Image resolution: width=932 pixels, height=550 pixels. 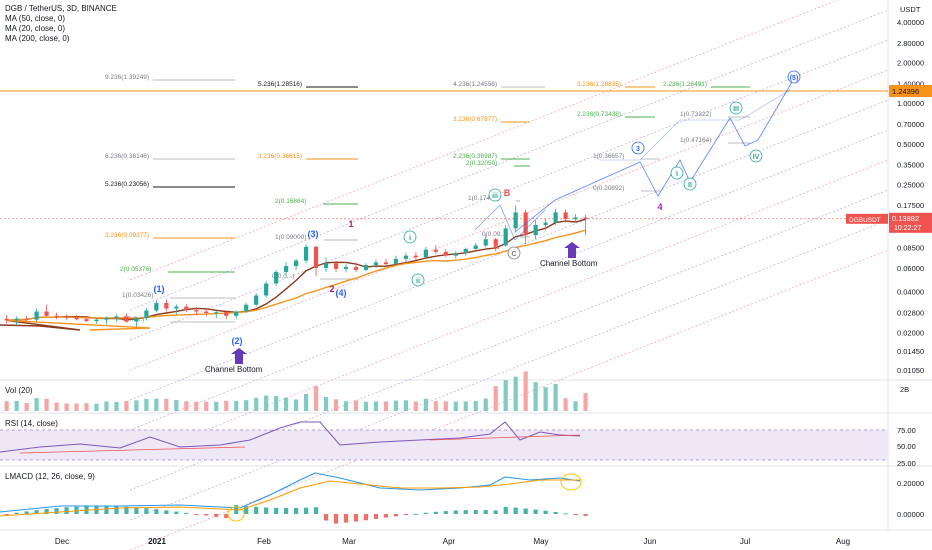 I want to click on wave-label: (4), so click(x=341, y=293).